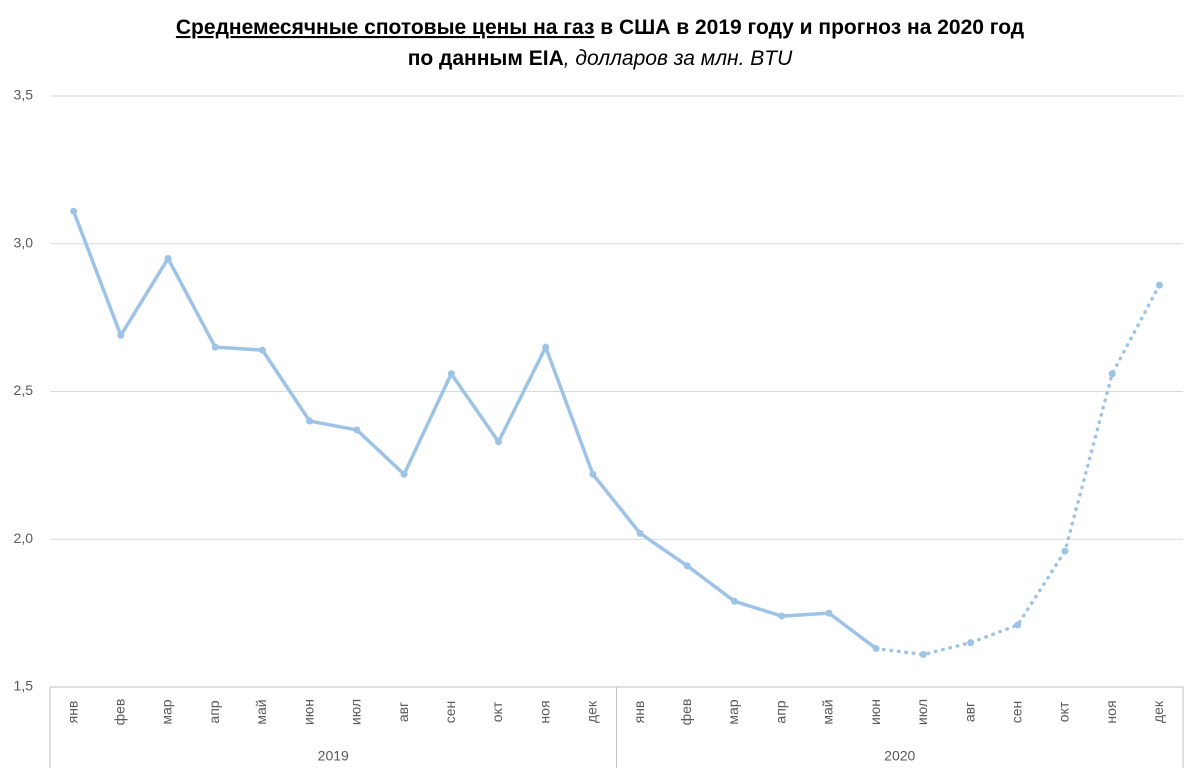 The height and width of the screenshot is (779, 1199). What do you see at coordinates (678, 58) in the screenshot?
I see `title-part: , долларов за млн. BTU` at bounding box center [678, 58].